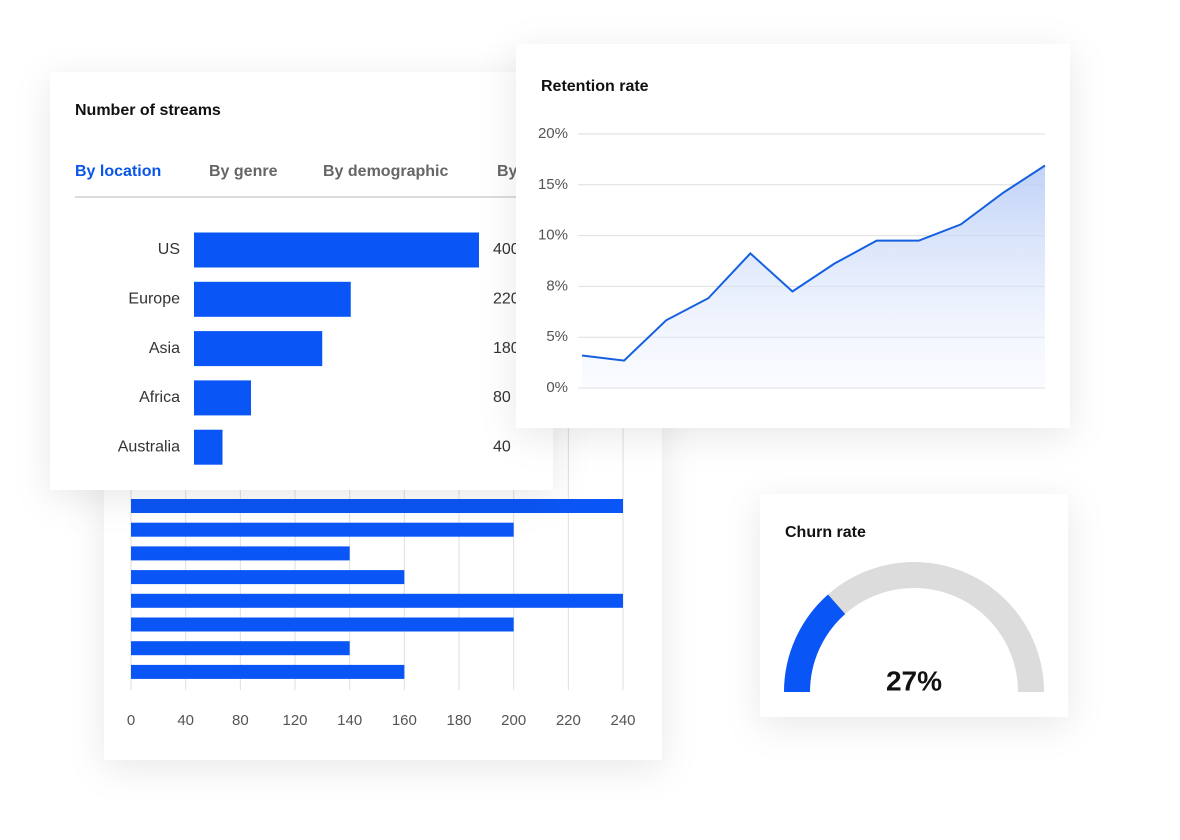  Describe the element at coordinates (557, 387) in the screenshot. I see `y-tick-label: 0%` at that location.